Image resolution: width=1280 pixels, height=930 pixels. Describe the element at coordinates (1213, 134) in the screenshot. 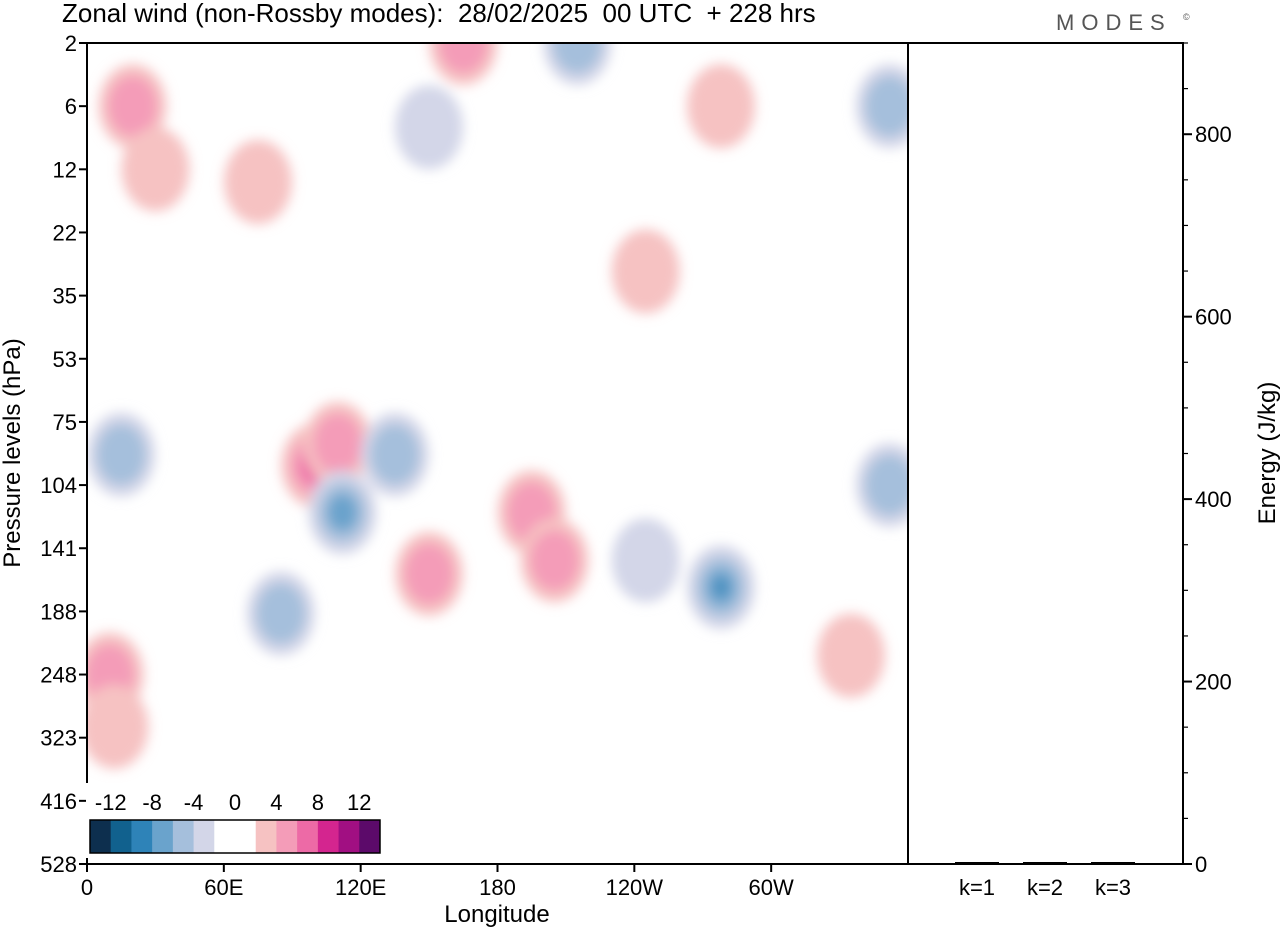

I see `energy-tick-label: 800` at that location.